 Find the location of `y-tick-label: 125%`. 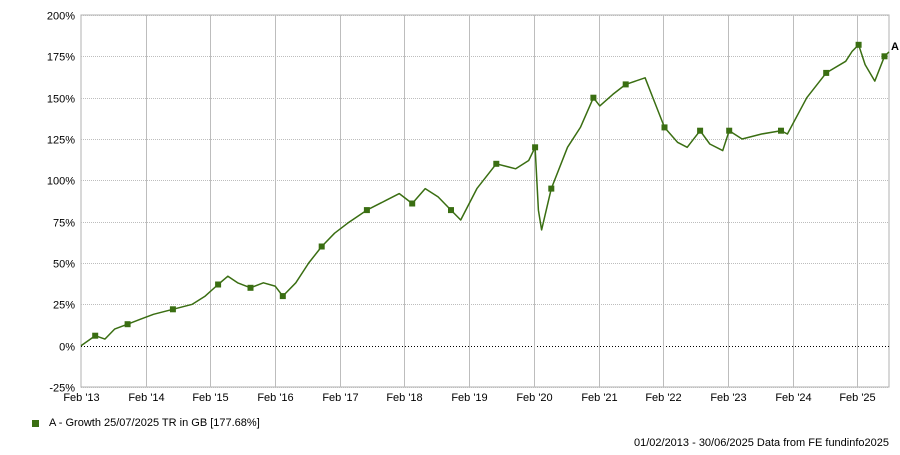

y-tick-label: 125% is located at coordinates (61, 141).